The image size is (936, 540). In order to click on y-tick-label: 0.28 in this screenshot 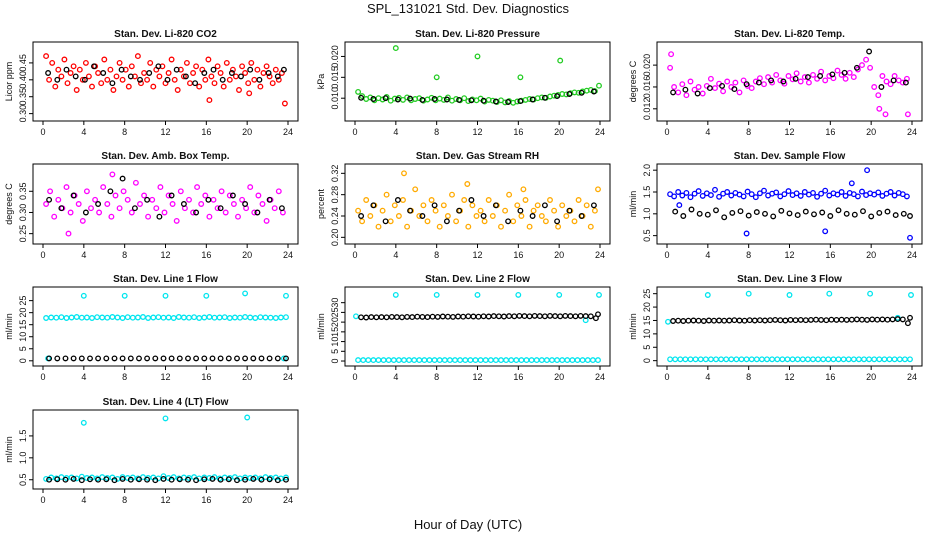, I will do `click(335, 195)`.